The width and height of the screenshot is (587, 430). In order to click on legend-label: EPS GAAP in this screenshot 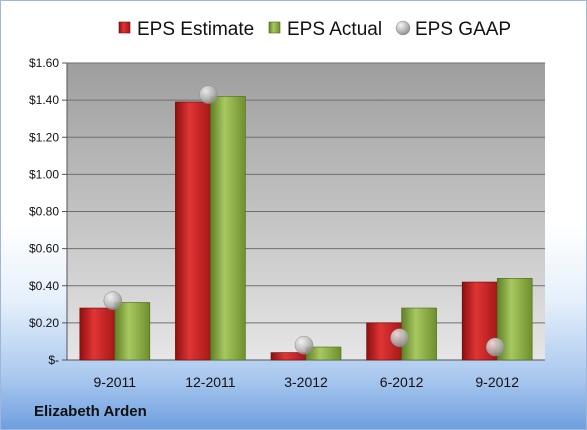, I will do `click(463, 29)`.